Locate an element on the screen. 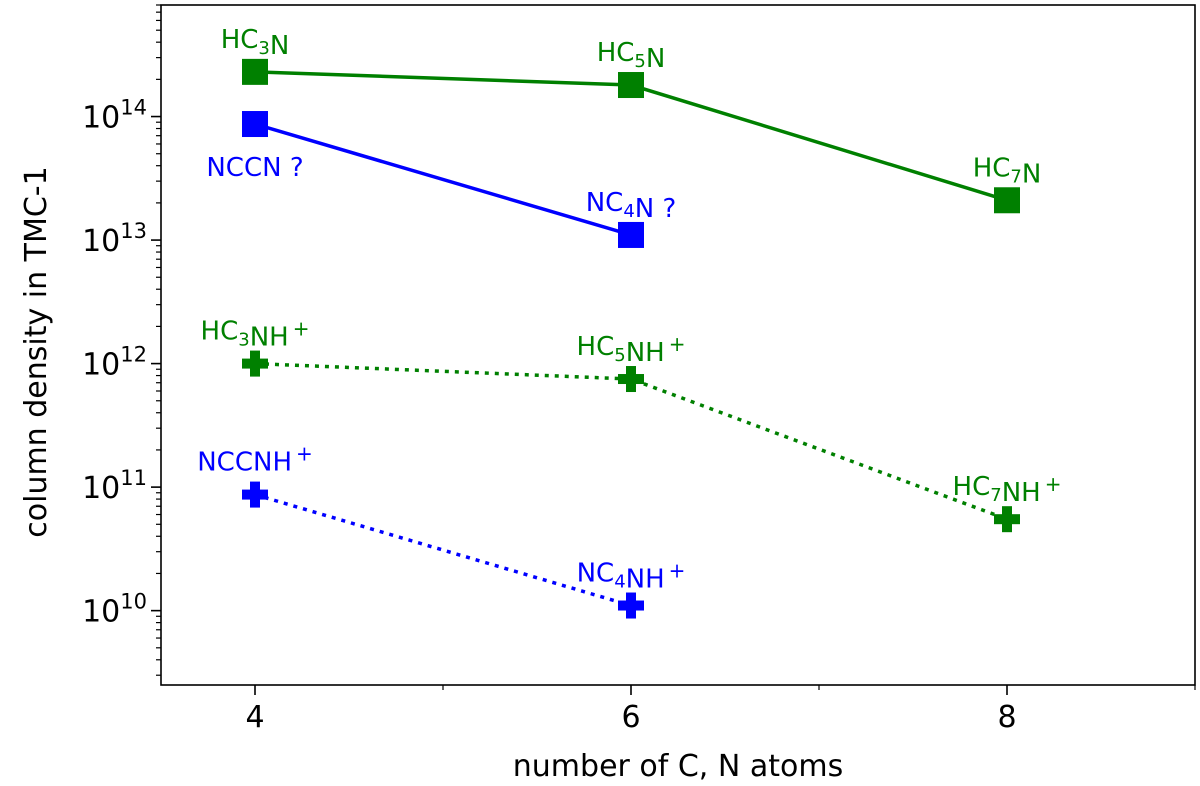 The height and width of the screenshot is (786, 1200). point-annotation: HC7NH + is located at coordinates (1007, 490).